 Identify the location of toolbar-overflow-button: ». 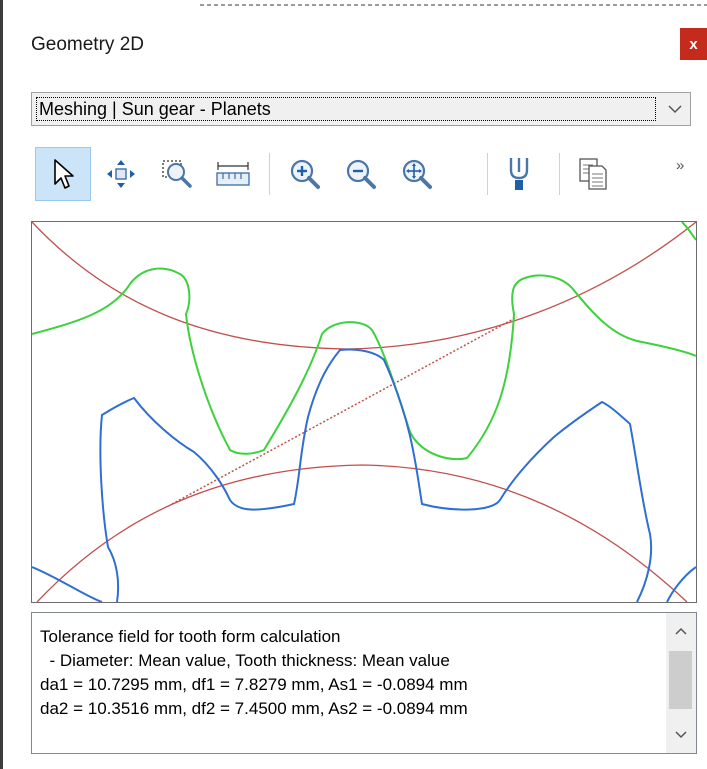
(680, 165).